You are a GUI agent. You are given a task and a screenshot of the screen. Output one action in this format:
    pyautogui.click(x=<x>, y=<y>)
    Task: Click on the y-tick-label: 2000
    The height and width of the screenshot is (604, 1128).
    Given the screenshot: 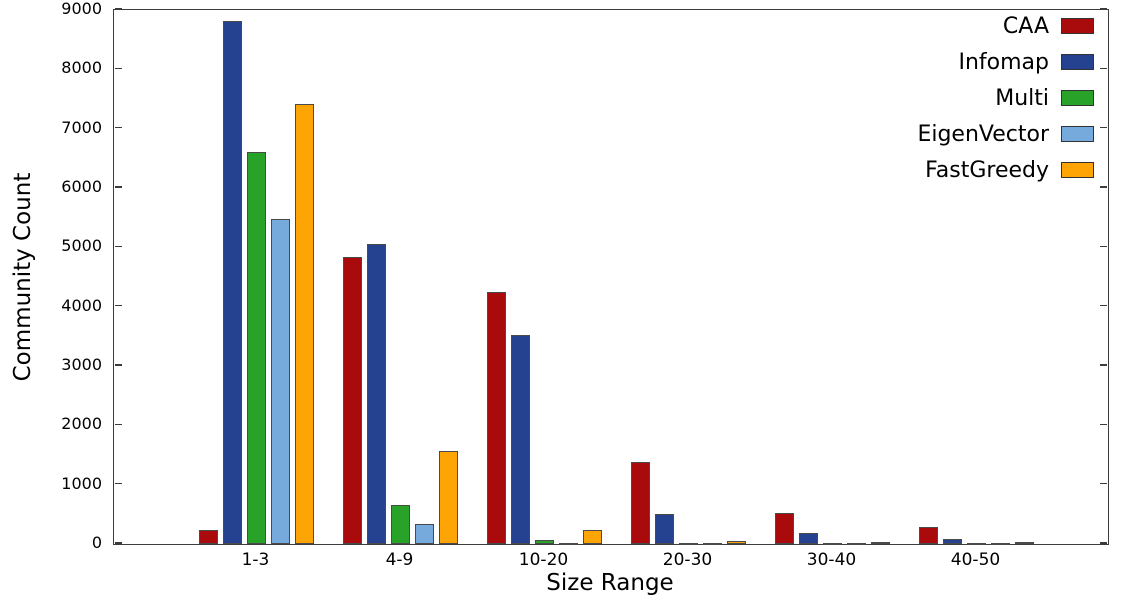 What is the action you would take?
    pyautogui.click(x=81, y=424)
    